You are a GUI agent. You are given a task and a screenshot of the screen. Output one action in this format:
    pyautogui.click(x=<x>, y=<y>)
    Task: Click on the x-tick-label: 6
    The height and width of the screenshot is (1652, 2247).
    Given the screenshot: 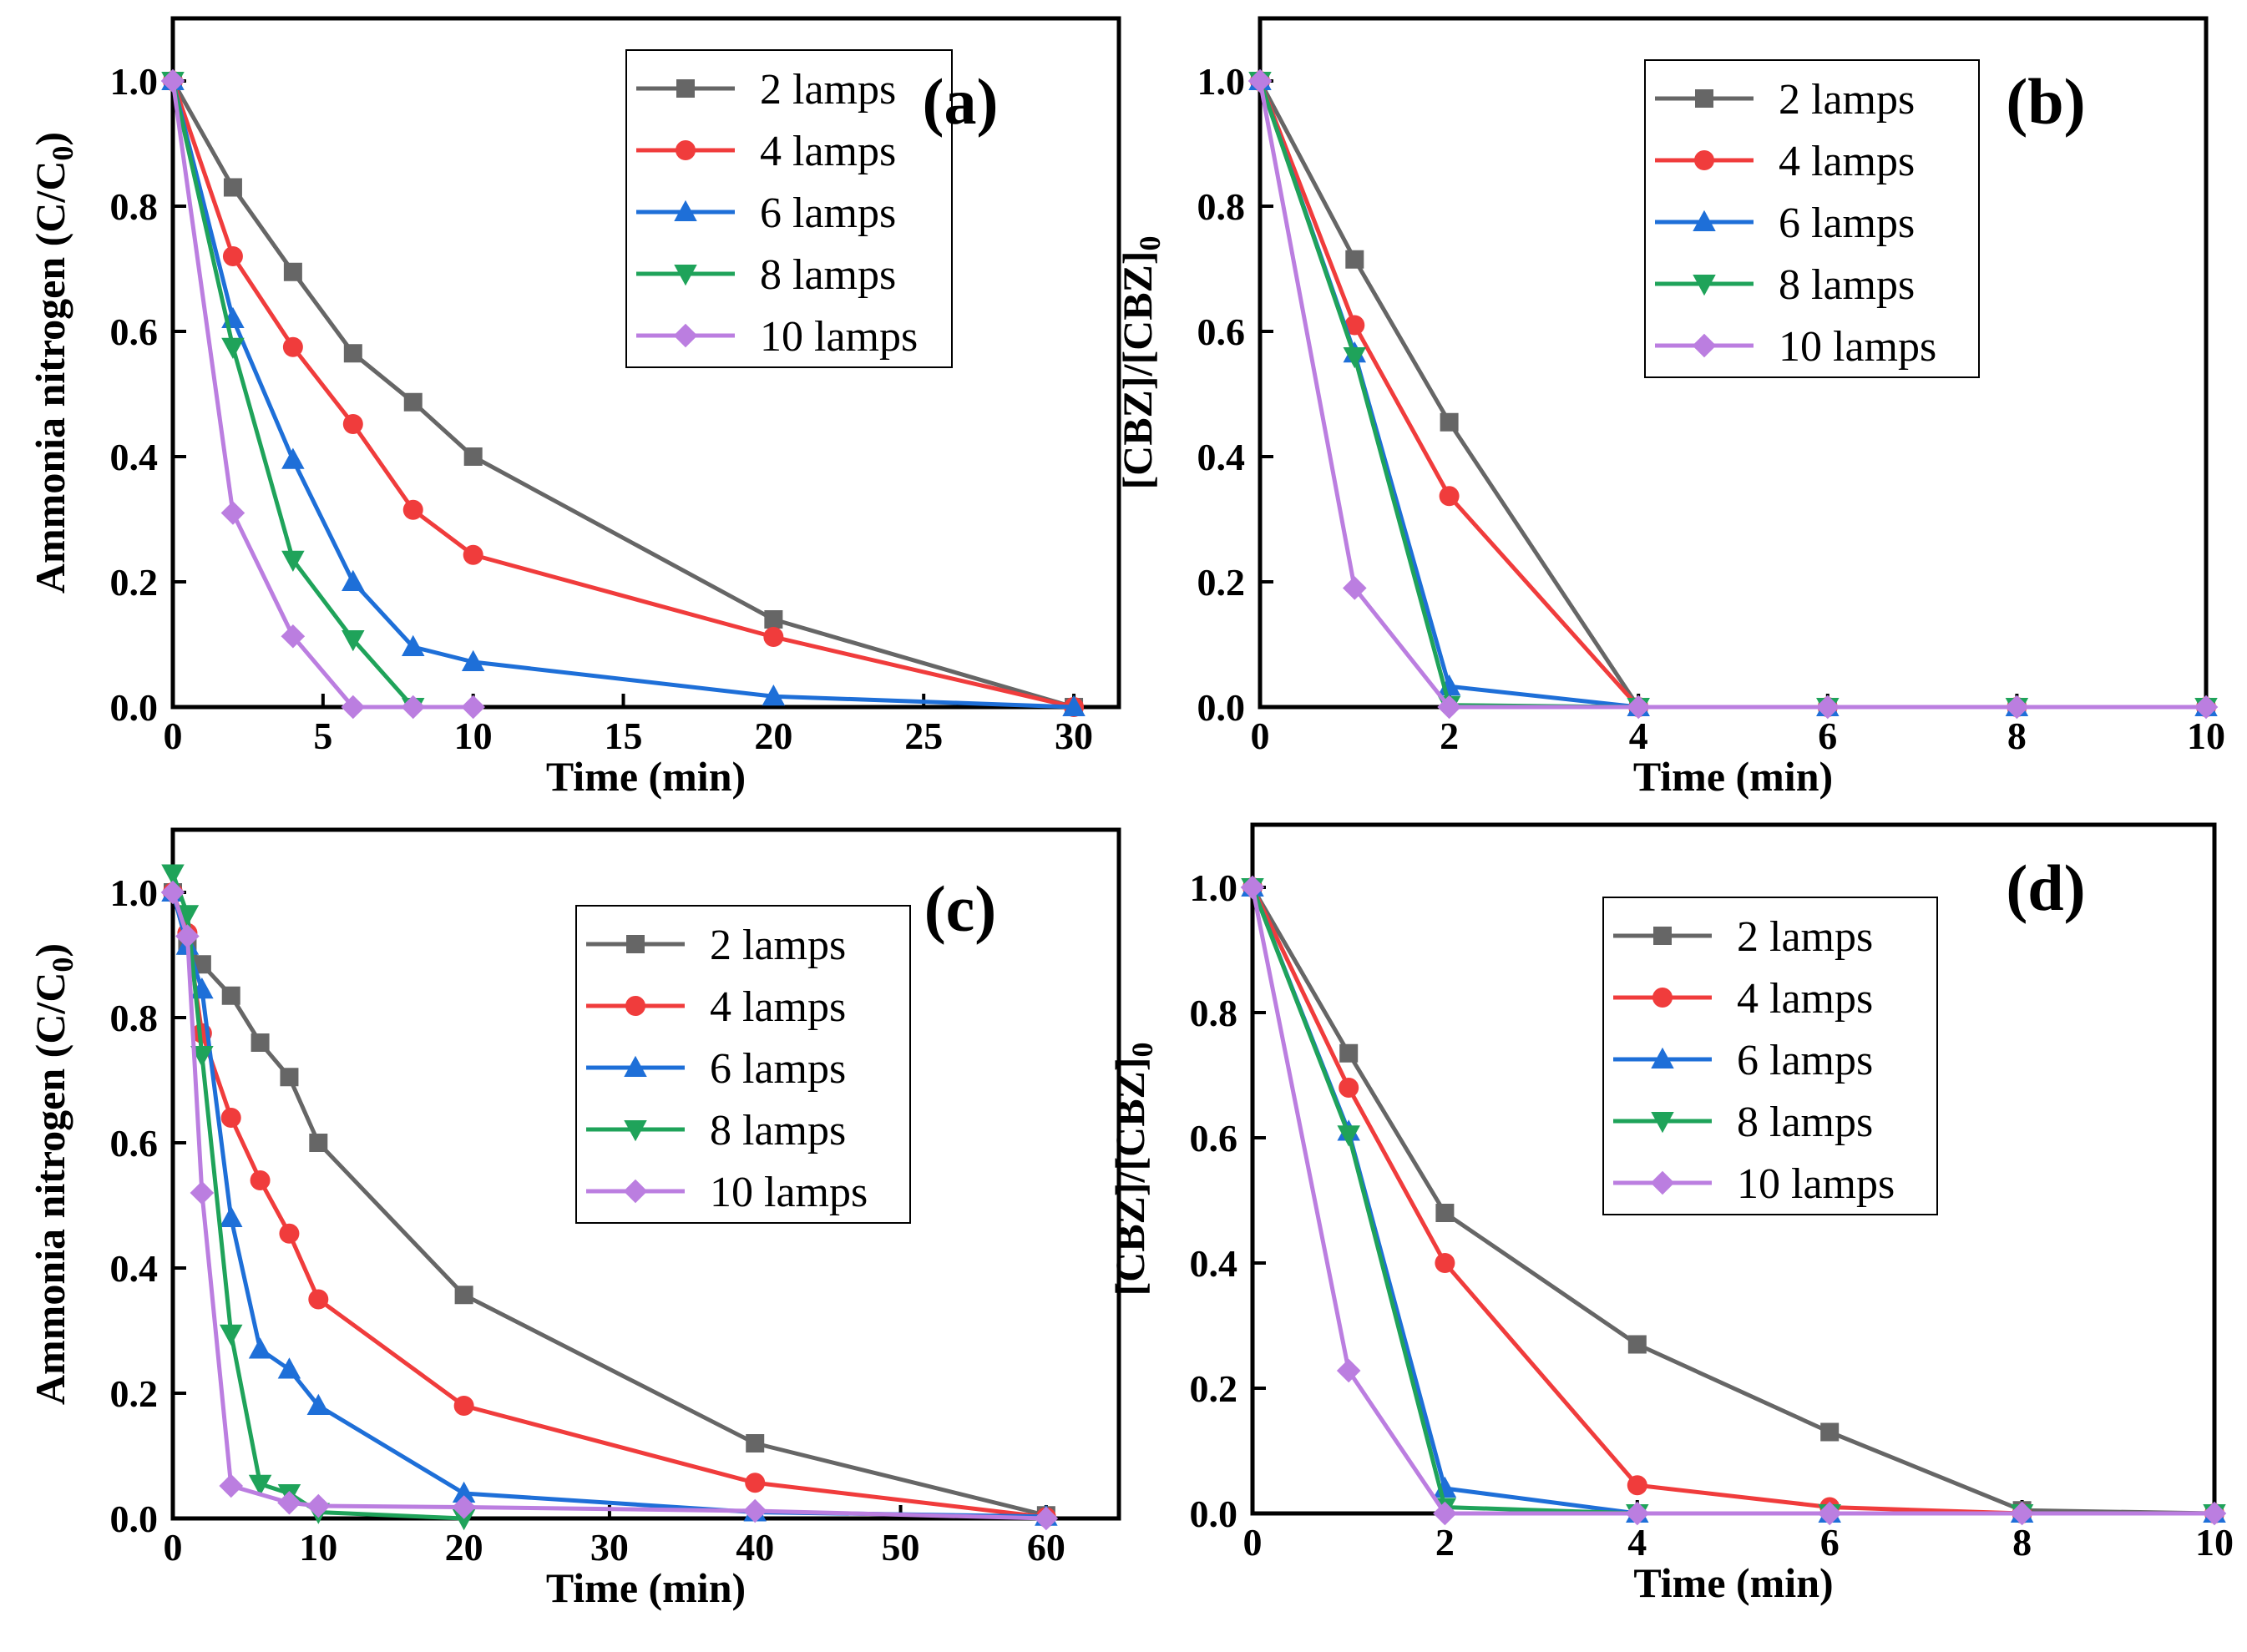 What is the action you would take?
    pyautogui.click(x=1827, y=736)
    